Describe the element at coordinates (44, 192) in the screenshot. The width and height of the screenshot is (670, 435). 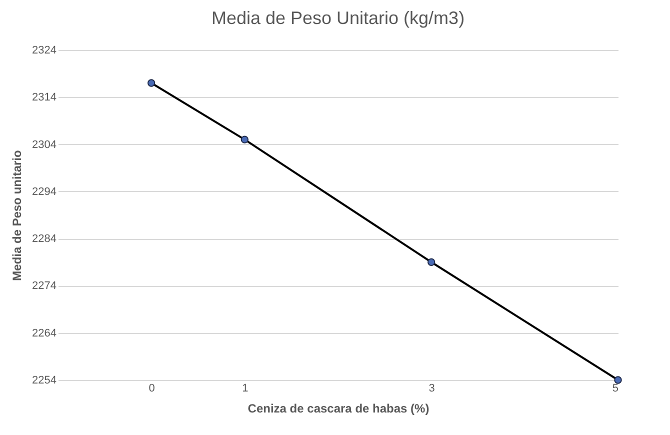
I see `y-tick-label: 2294` at that location.